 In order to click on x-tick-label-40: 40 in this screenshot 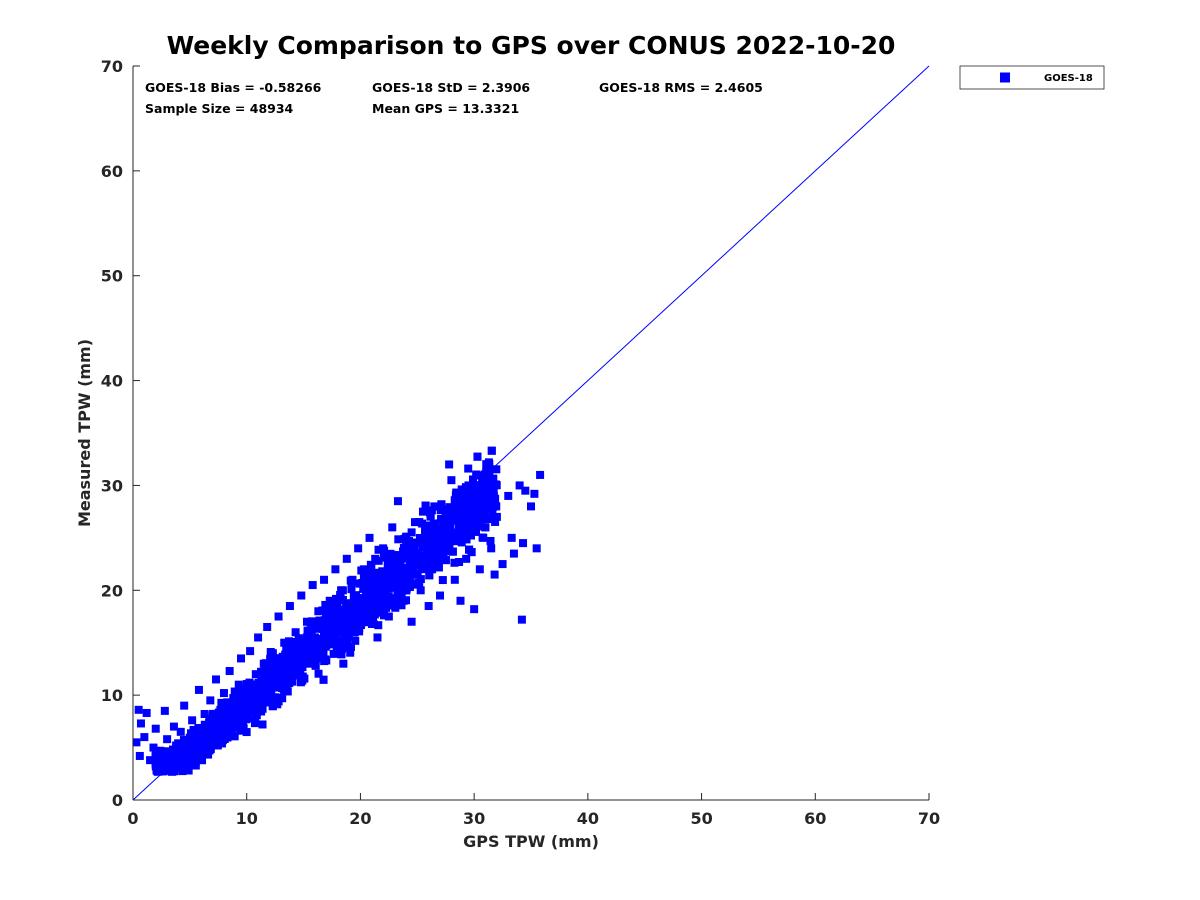, I will do `click(588, 818)`.